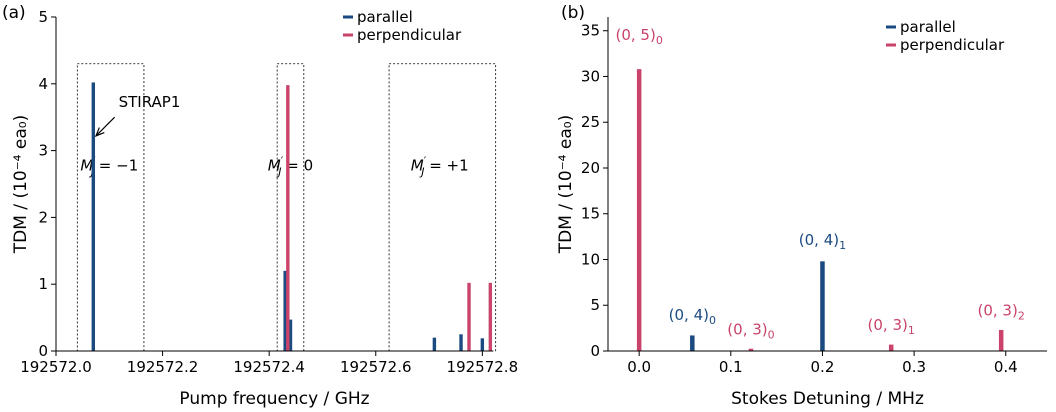  Describe the element at coordinates (56, 367) in the screenshot. I see `x-tick-label: 192572.0` at that location.